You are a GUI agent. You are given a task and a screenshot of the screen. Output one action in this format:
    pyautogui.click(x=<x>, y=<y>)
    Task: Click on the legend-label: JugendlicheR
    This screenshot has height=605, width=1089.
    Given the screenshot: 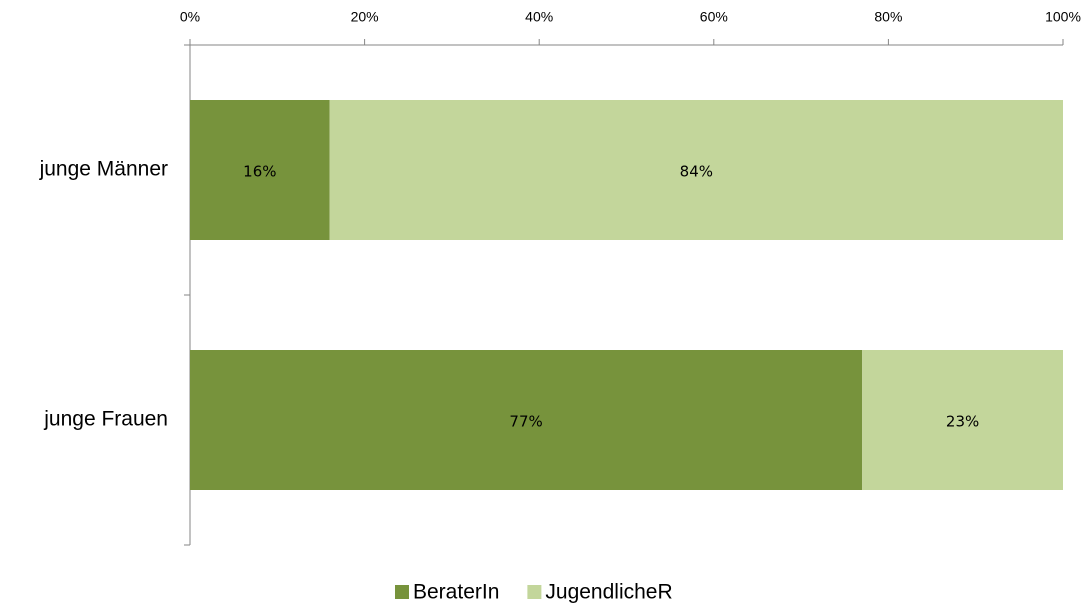 What is the action you would take?
    pyautogui.click(x=608, y=592)
    